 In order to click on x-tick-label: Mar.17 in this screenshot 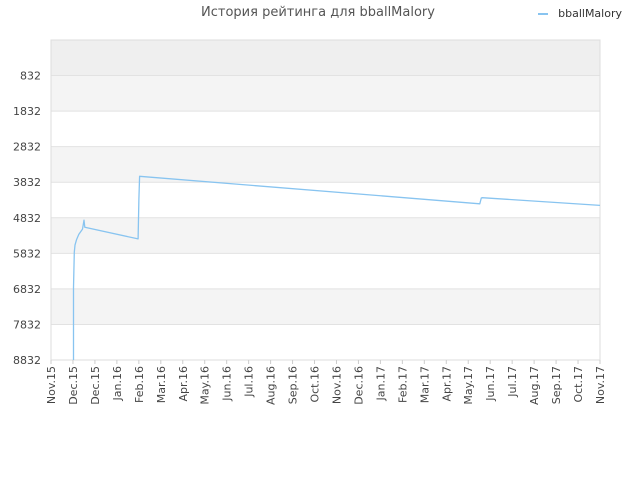, I will do `click(424, 384)`.